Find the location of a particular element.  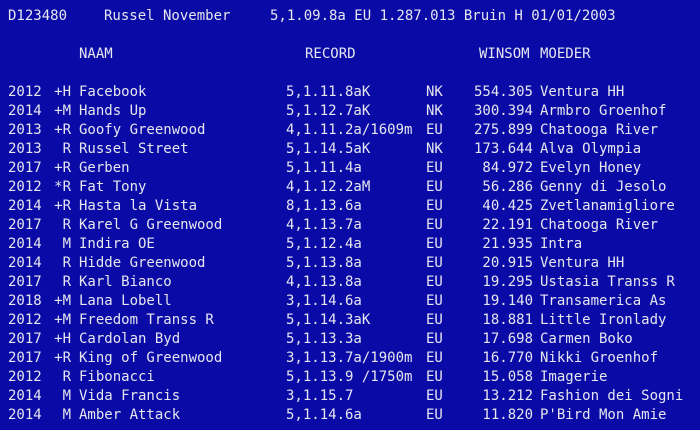

record: 5,1.13.3a is located at coordinates (324, 339).